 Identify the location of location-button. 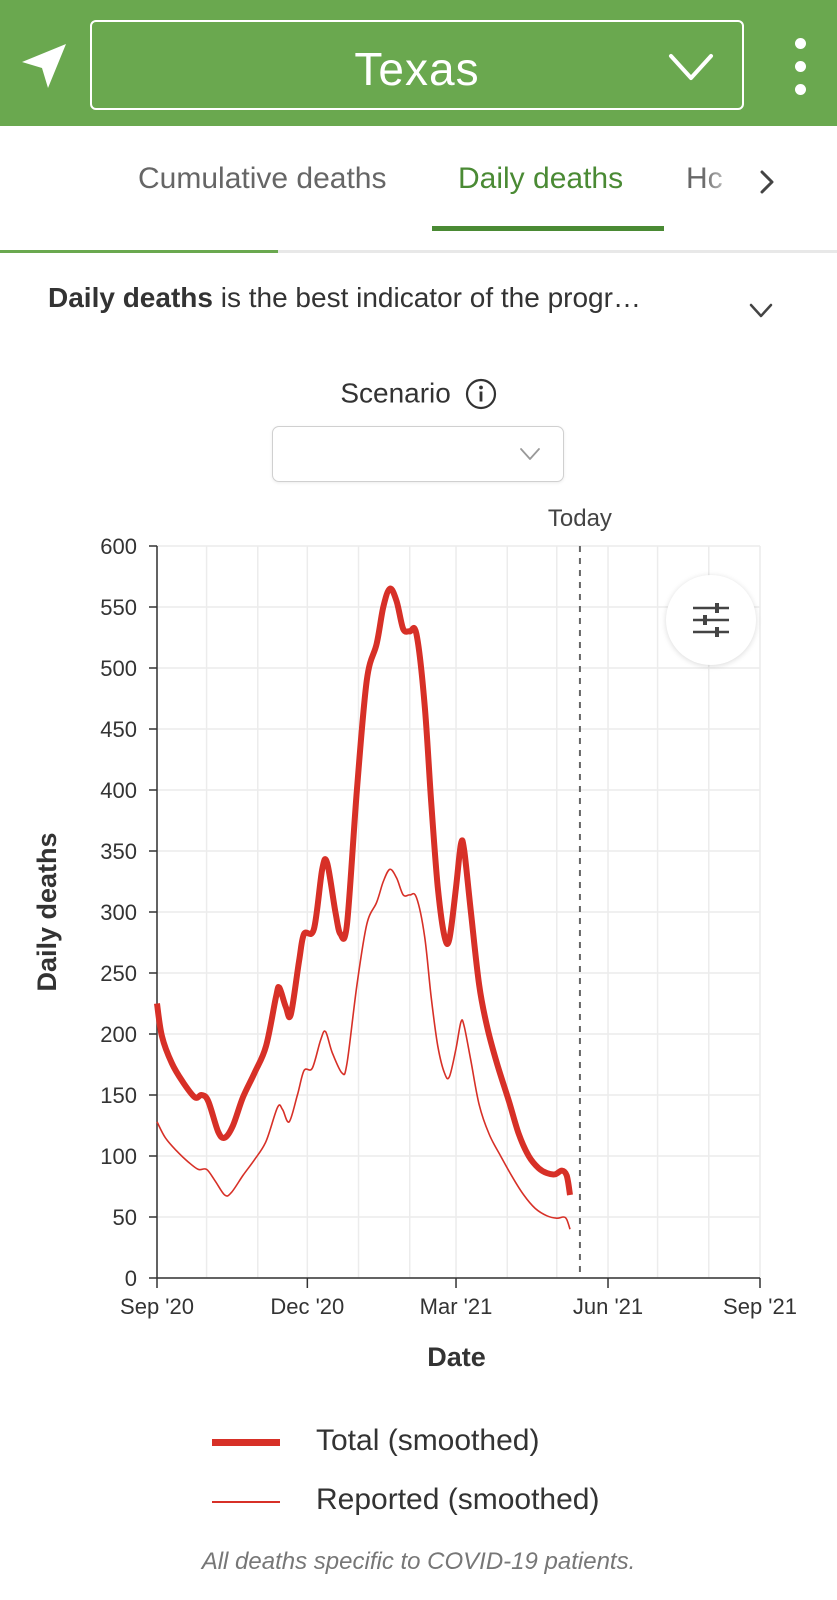
(44, 66).